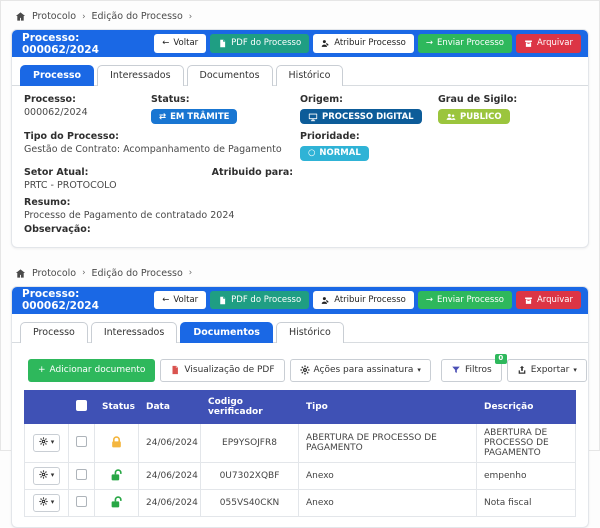 This screenshot has width=600, height=528. What do you see at coordinates (526, 502) in the screenshot?
I see `doc-description: Nota fiscal` at bounding box center [526, 502].